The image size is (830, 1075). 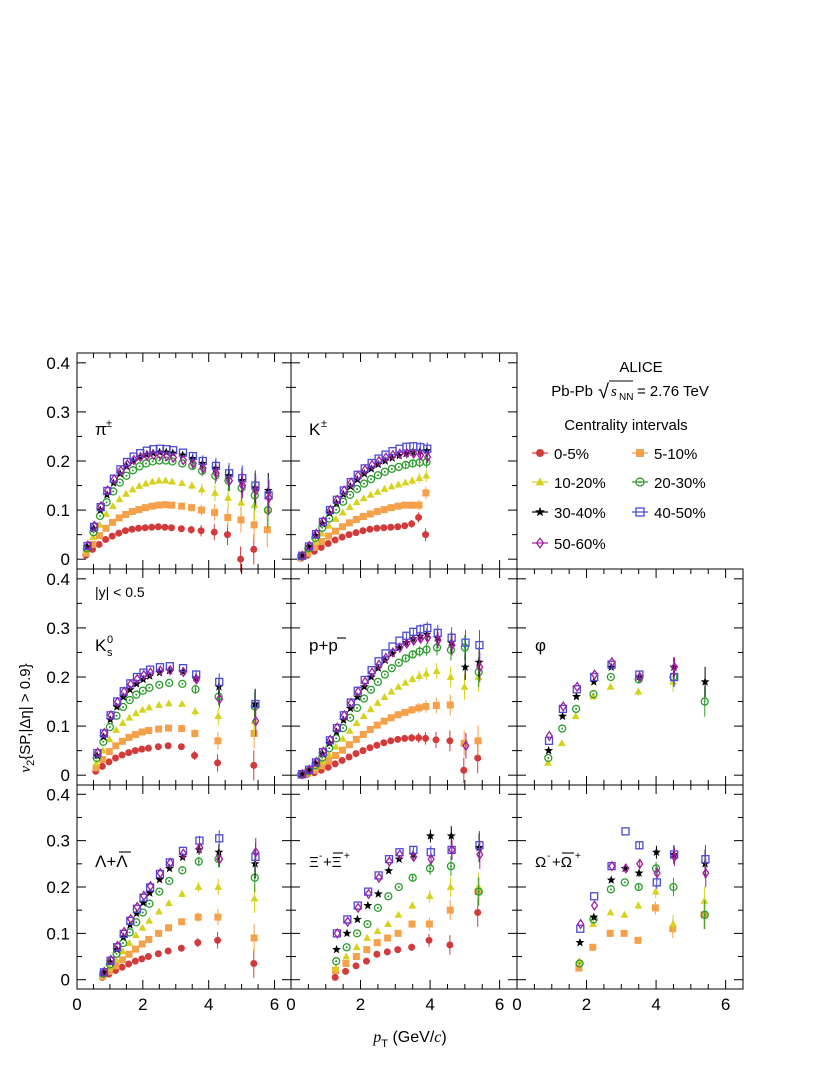 I want to click on x-tick-label: 4, so click(x=429, y=1004).